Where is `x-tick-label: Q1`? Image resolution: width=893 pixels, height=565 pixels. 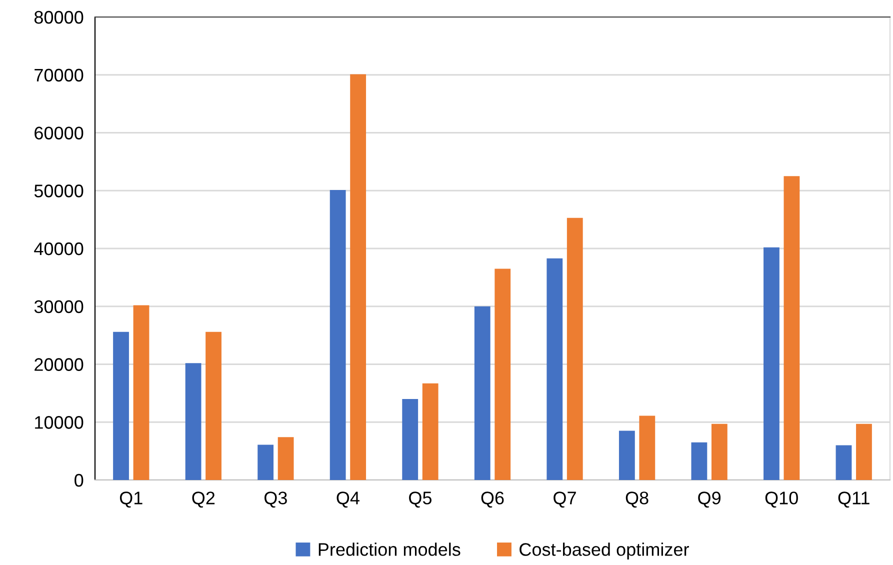
x-tick-label: Q1 is located at coordinates (131, 500).